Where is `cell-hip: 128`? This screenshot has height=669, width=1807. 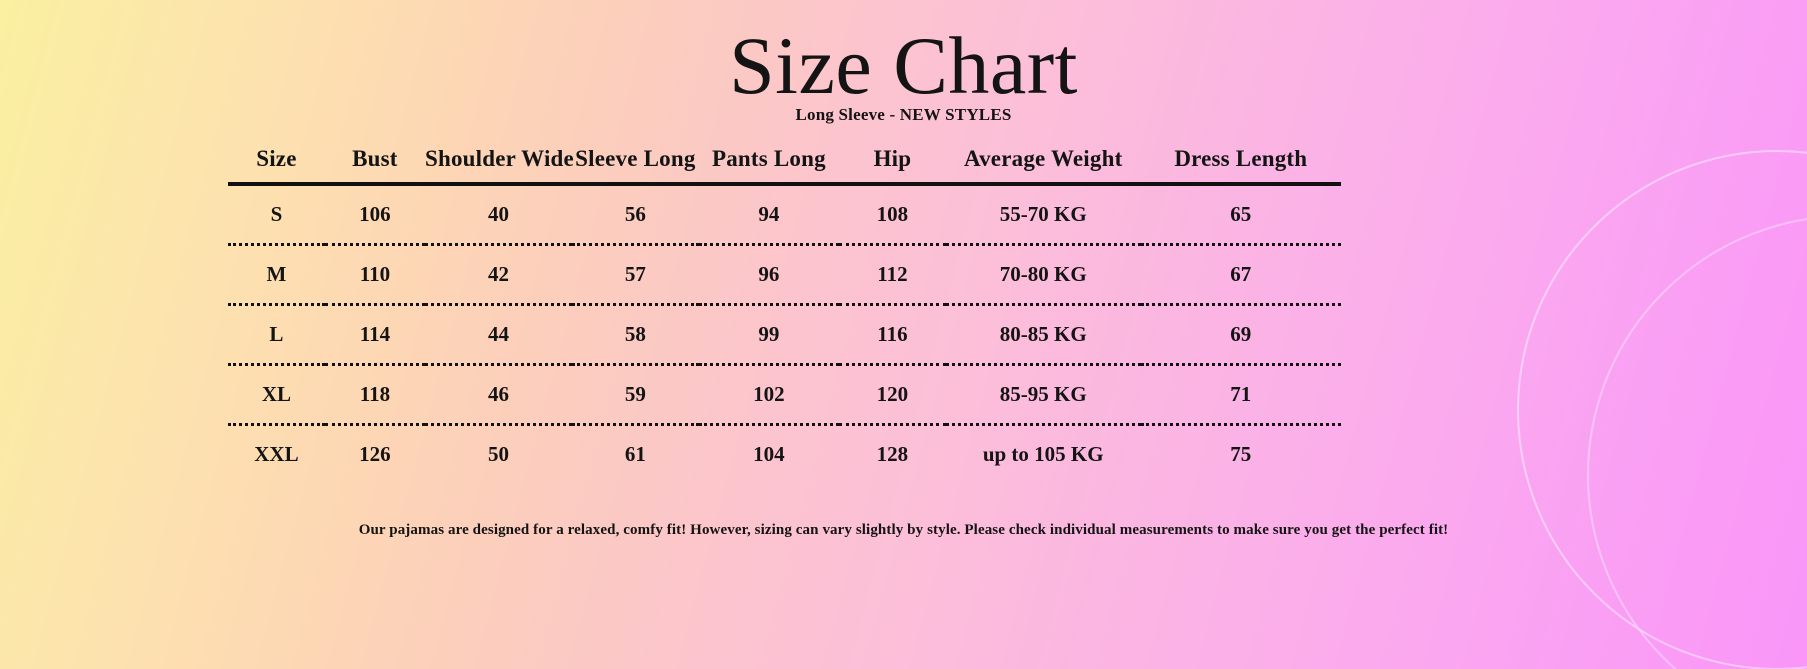
cell-hip: 128 is located at coordinates (892, 454).